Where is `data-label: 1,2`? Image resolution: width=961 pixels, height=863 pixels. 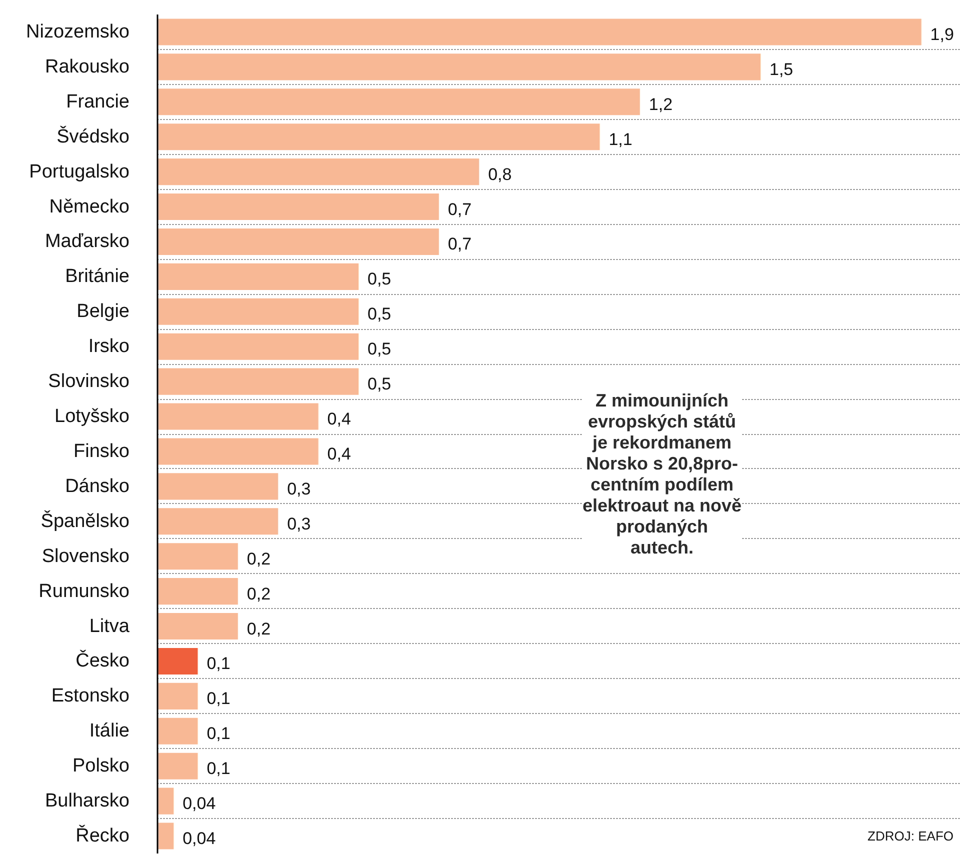
data-label: 1,2 is located at coordinates (660, 104).